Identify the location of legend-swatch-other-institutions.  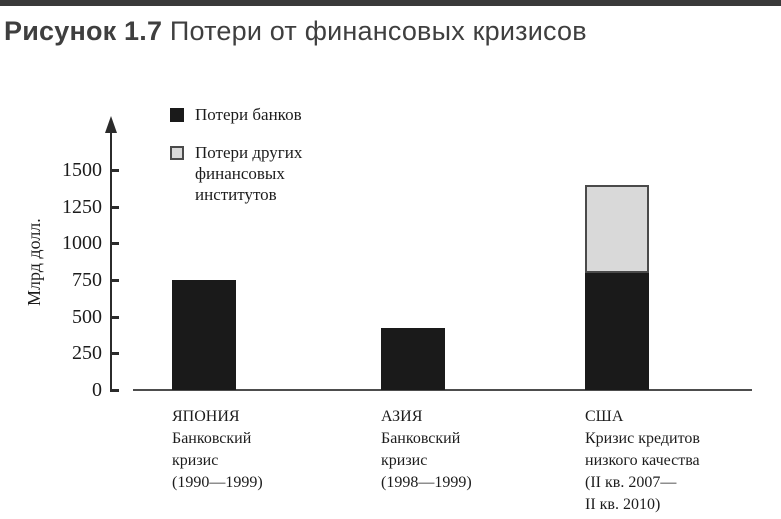
(177, 153).